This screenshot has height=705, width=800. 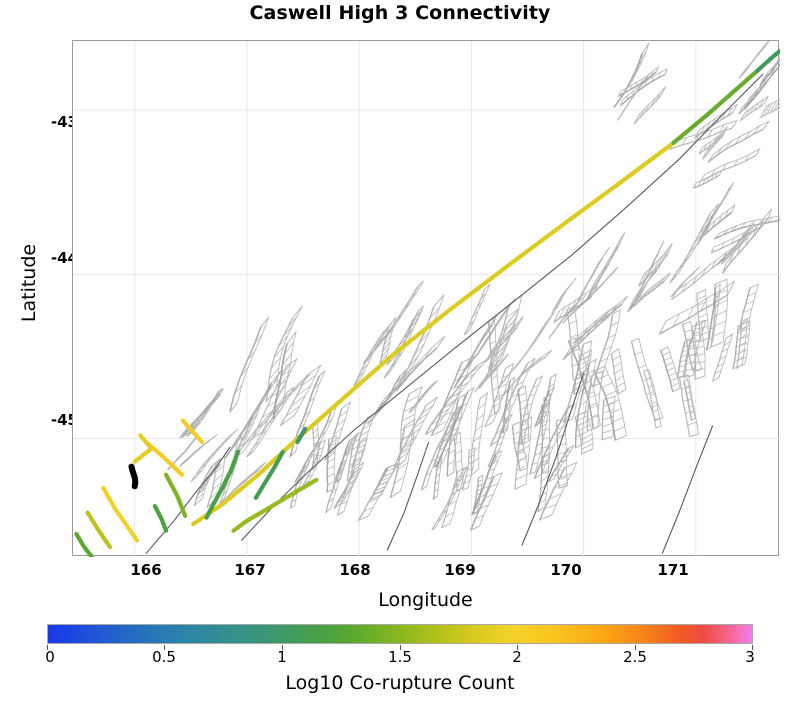 What do you see at coordinates (400, 637) in the screenshot?
I see `colorbar` at bounding box center [400, 637].